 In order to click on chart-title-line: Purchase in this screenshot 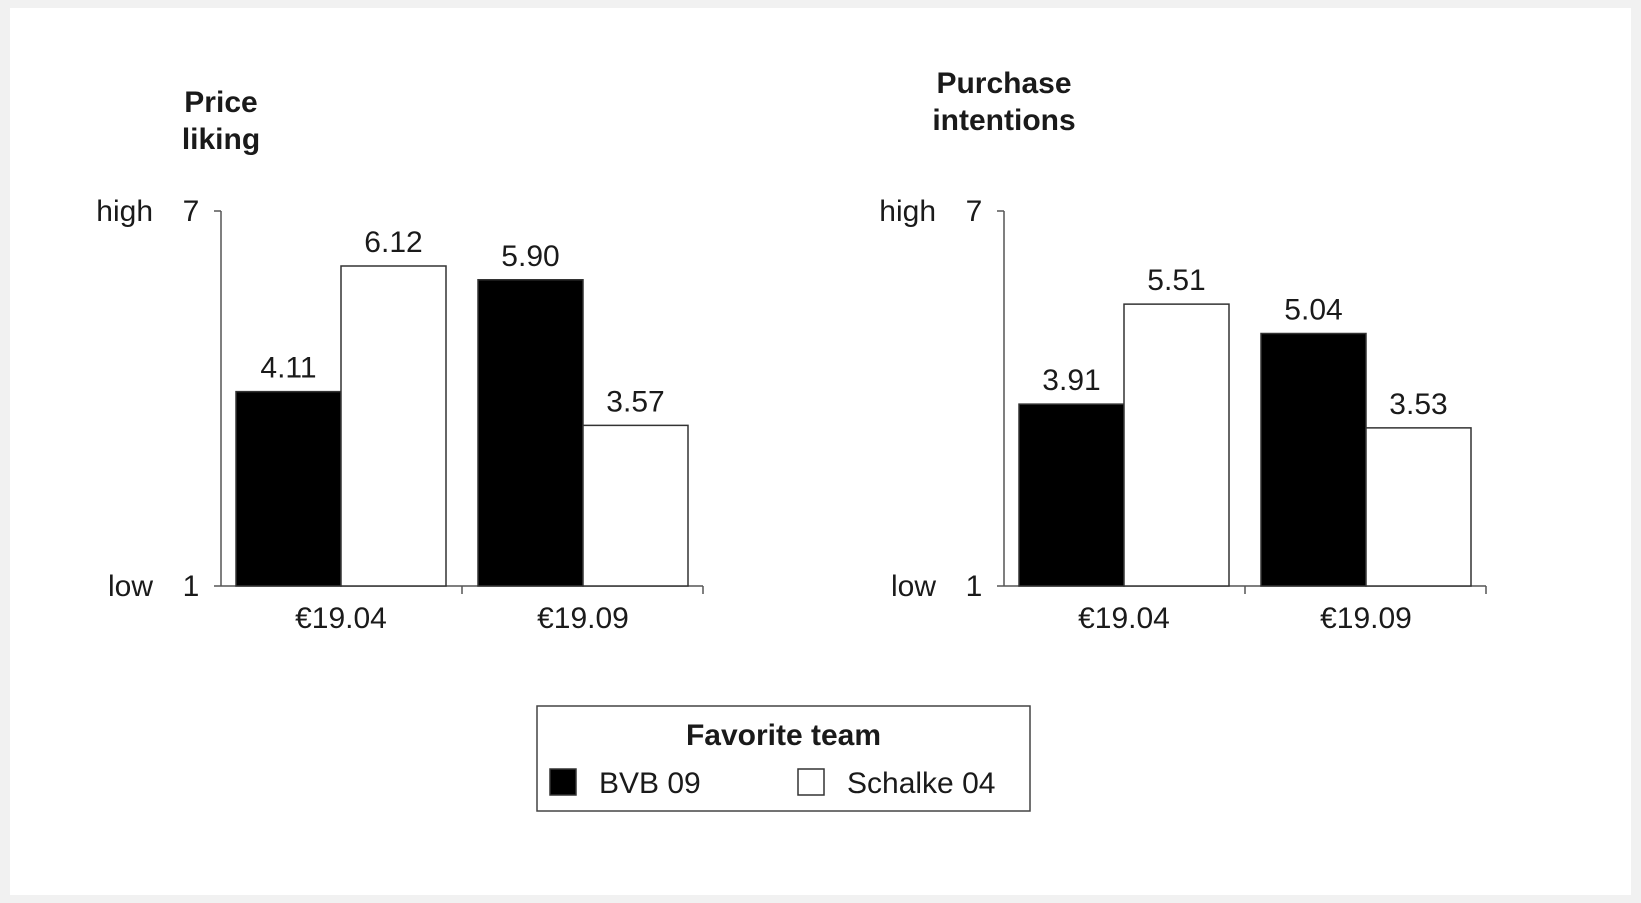, I will do `click(1003, 83)`.